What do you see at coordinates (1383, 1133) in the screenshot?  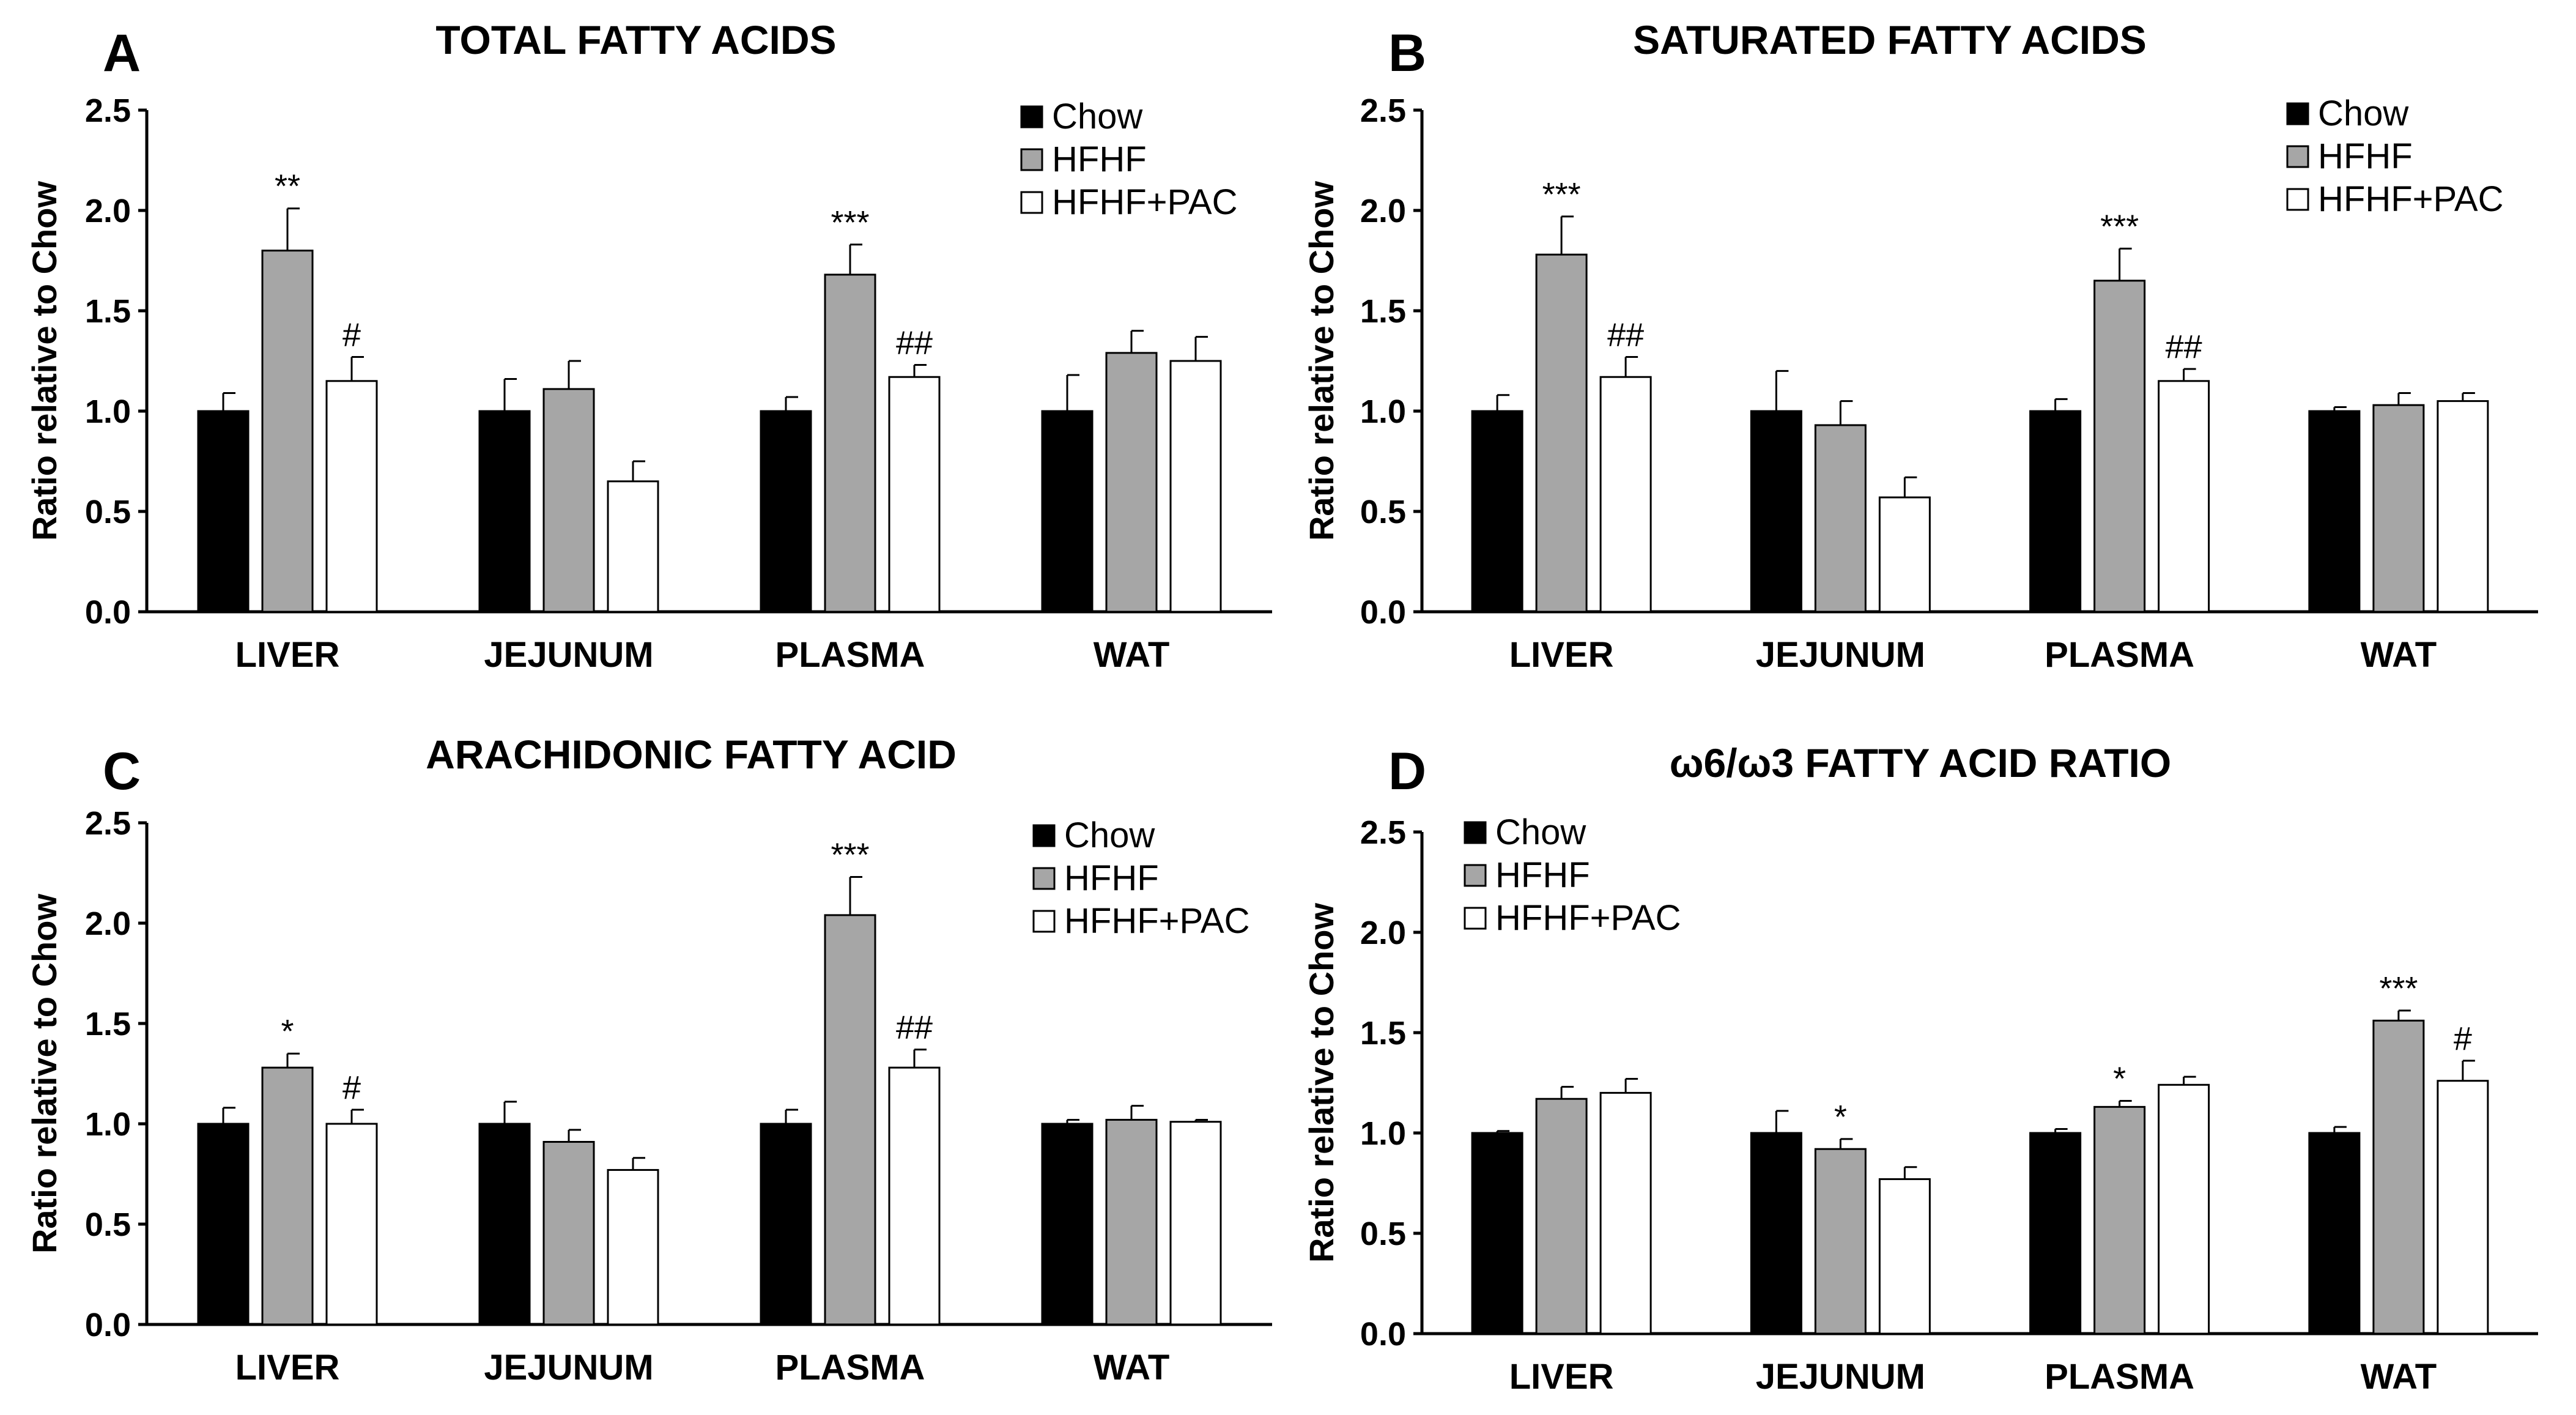 I see `y-tick-label: 1.0` at bounding box center [1383, 1133].